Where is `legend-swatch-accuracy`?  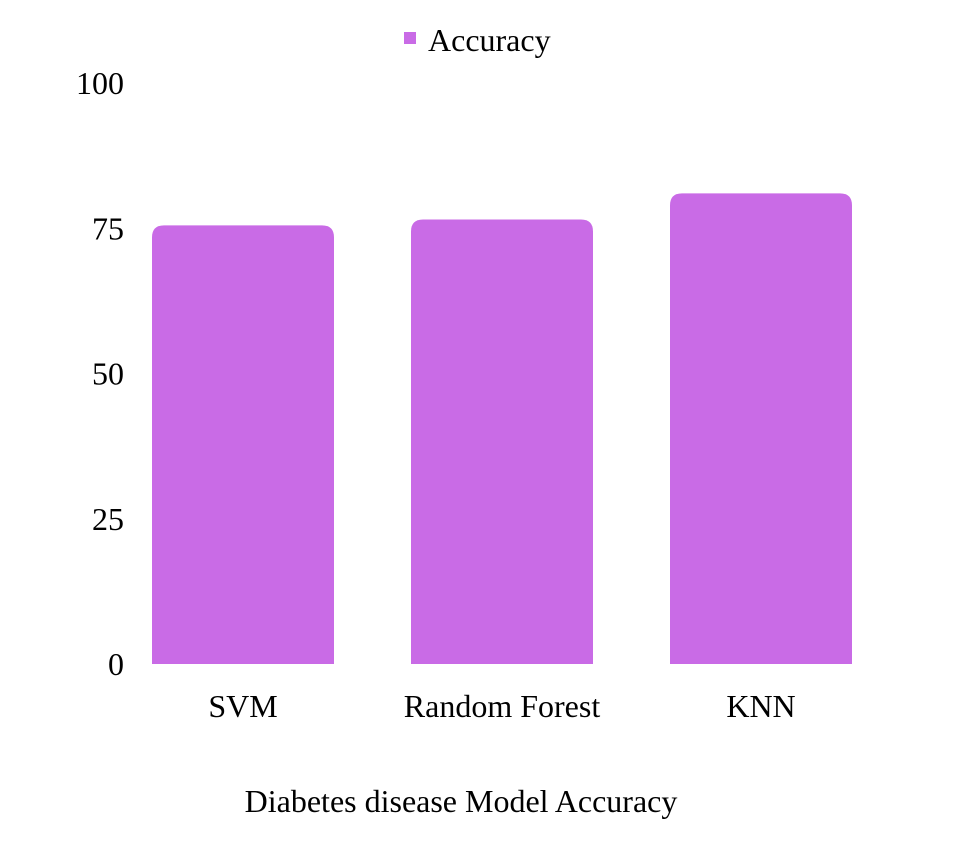 legend-swatch-accuracy is located at coordinates (410, 38).